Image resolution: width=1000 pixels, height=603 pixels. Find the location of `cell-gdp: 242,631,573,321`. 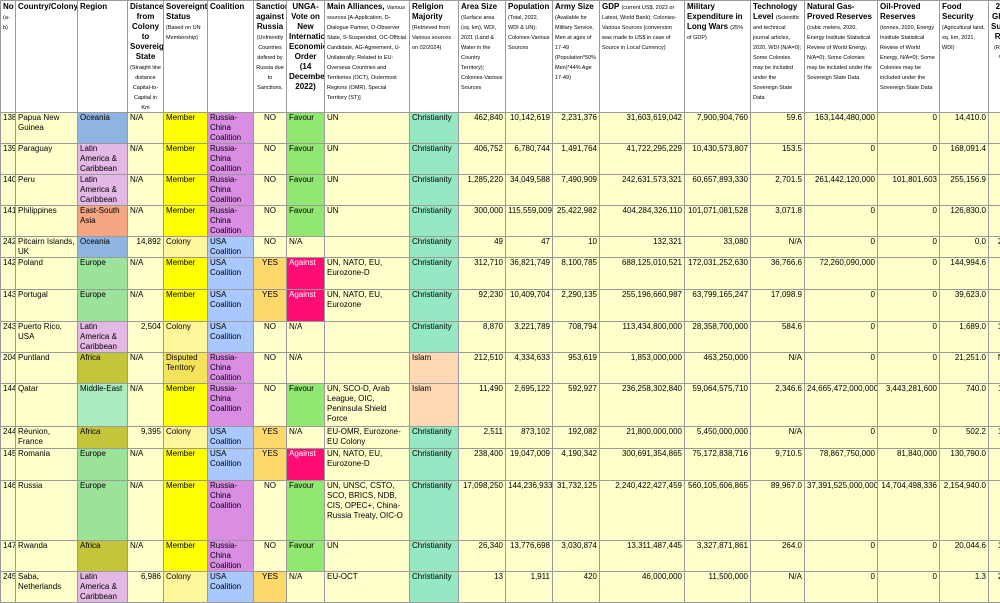

cell-gdp: 242,631,573,321 is located at coordinates (642, 190).